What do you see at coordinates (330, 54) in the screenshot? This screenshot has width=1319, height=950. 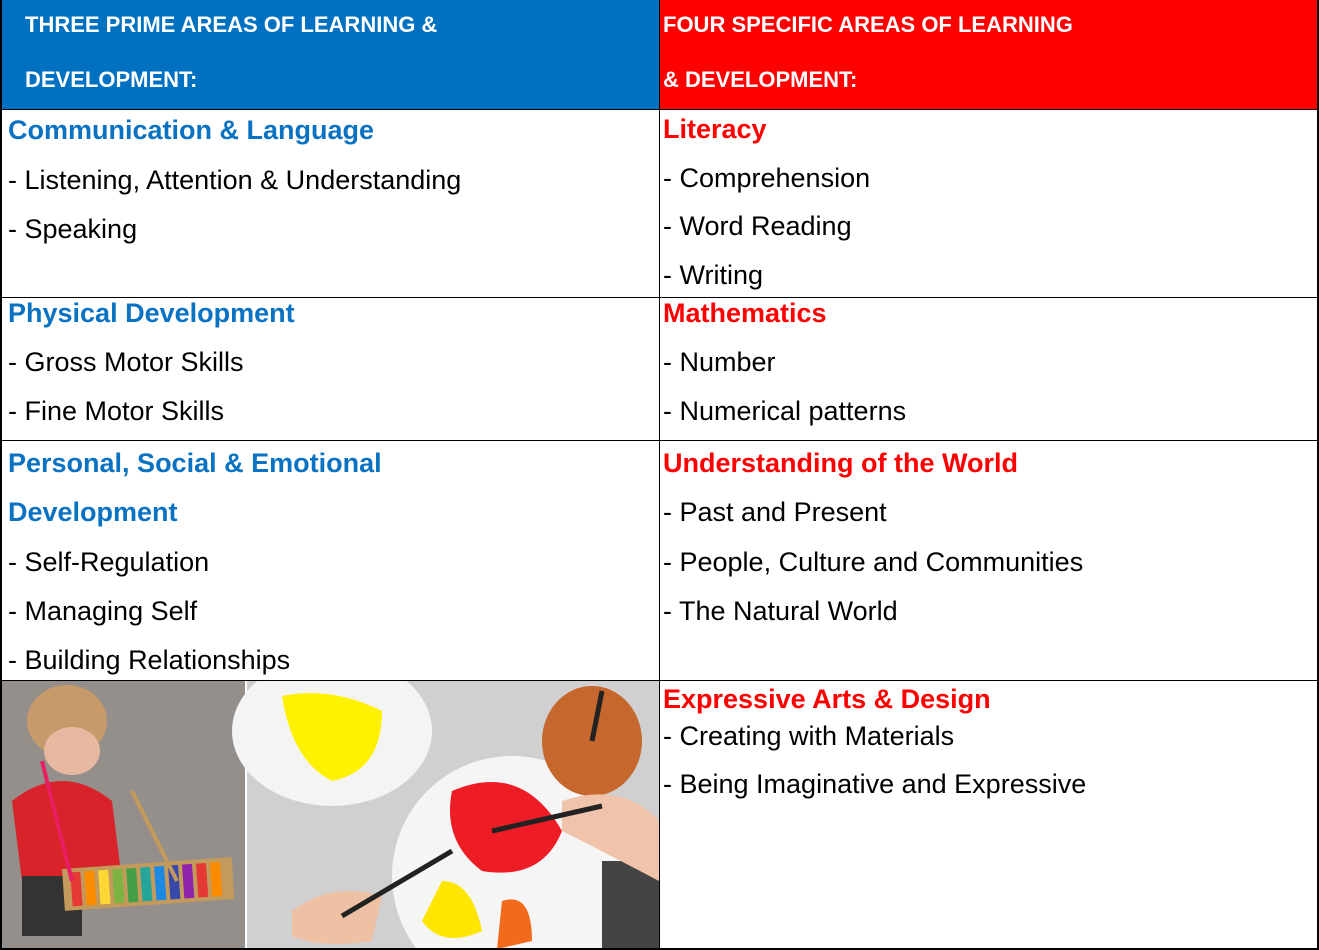 I see `header-left` at bounding box center [330, 54].